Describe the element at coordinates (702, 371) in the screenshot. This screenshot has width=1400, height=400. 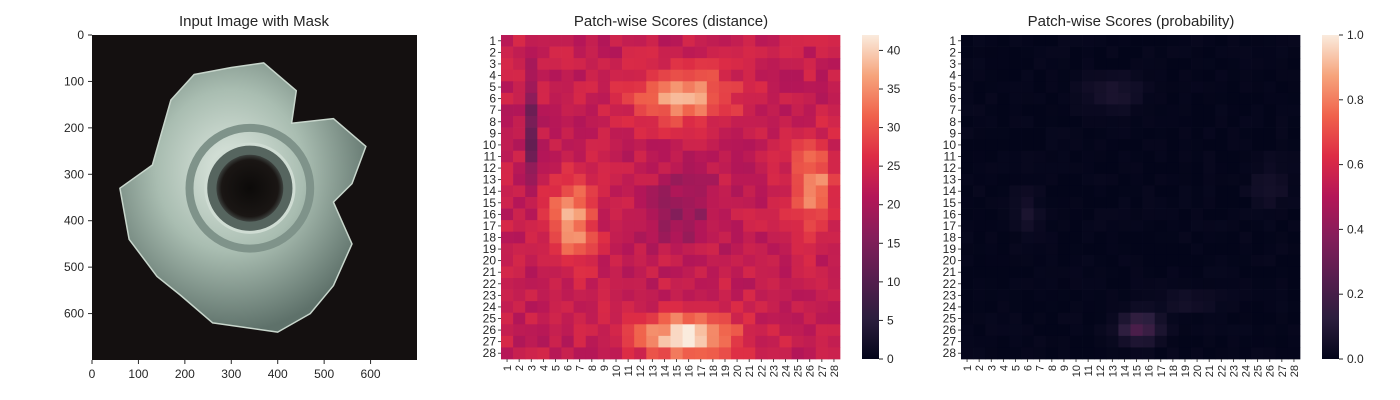
I see `x-tick-label: 17` at that location.